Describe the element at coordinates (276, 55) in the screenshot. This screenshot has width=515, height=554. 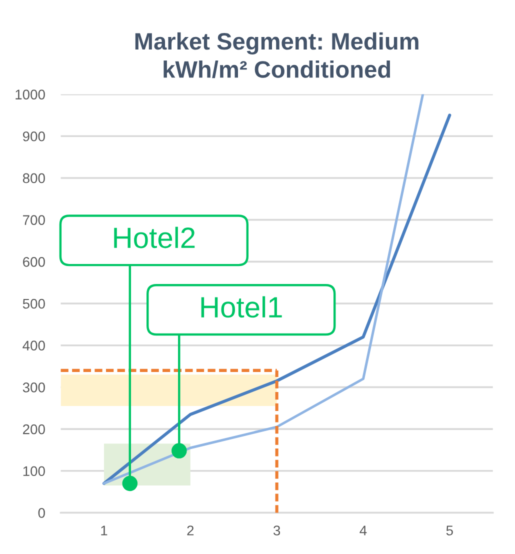
I see `chart-title: Market Segment: Medium kWh/m² Conditioned` at that location.